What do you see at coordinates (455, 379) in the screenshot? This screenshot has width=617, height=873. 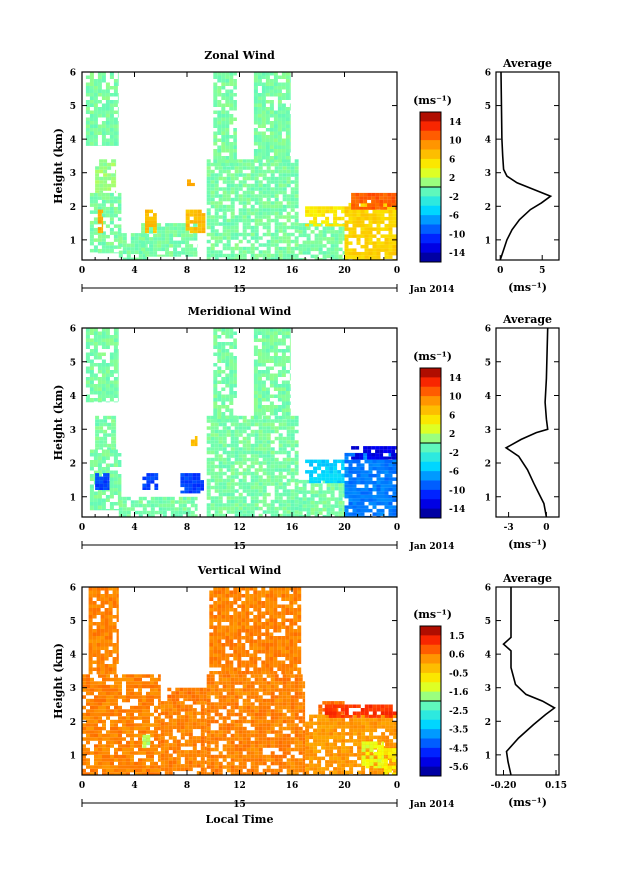 I see `colorbar-label: 14` at bounding box center [455, 379].